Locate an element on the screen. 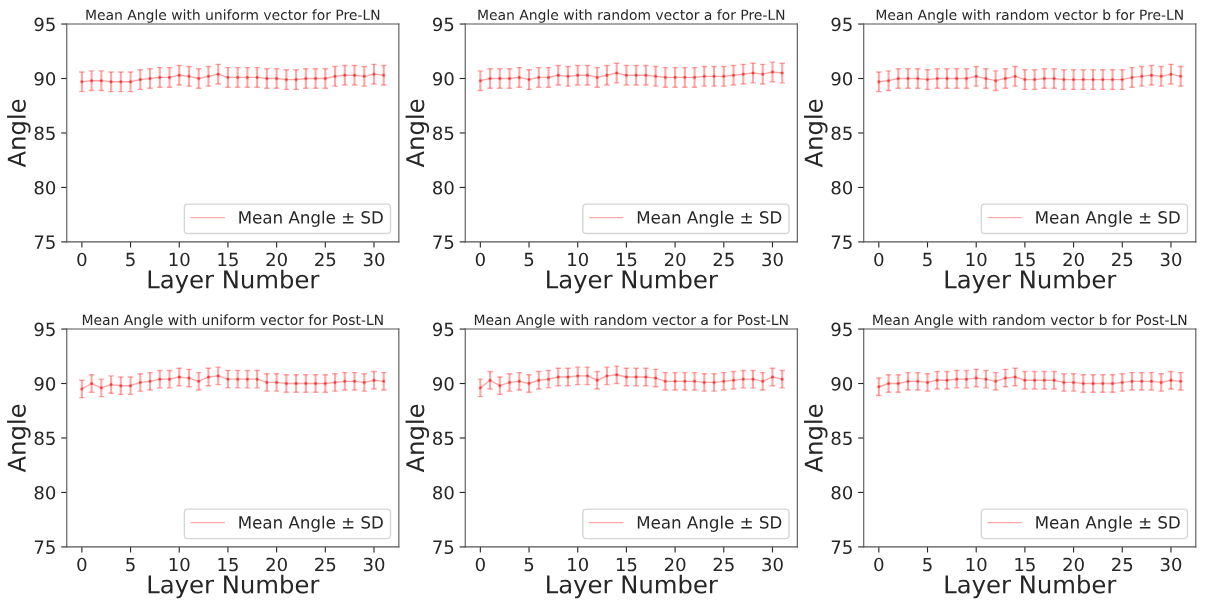 This screenshot has width=1214, height=601. chart-title: Mean Angle with random vector a for Post-LN is located at coordinates (631, 321).